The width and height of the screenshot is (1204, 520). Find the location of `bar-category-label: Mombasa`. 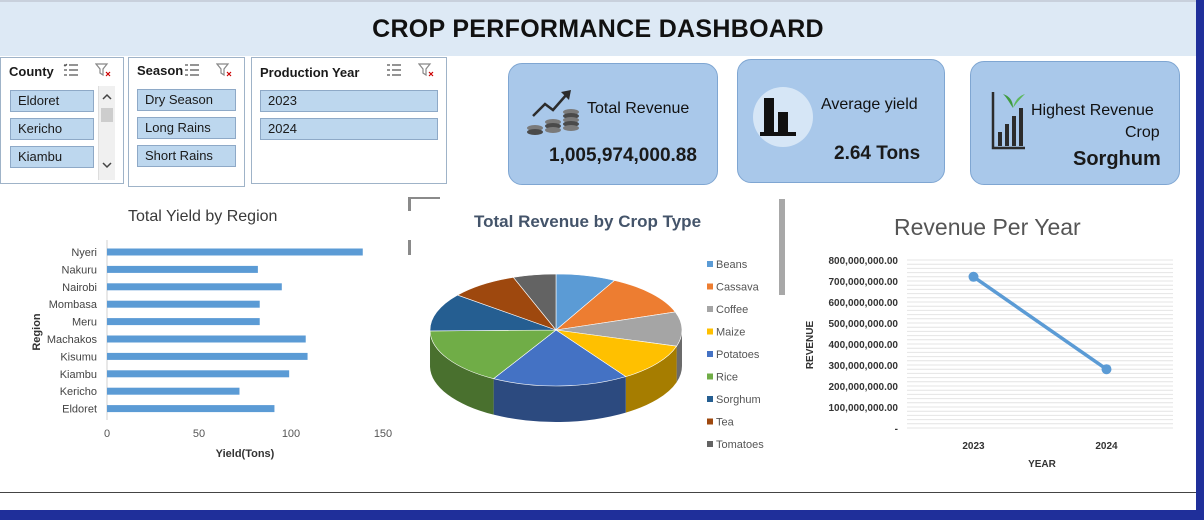

bar-category-label: Mombasa is located at coordinates (73, 305).